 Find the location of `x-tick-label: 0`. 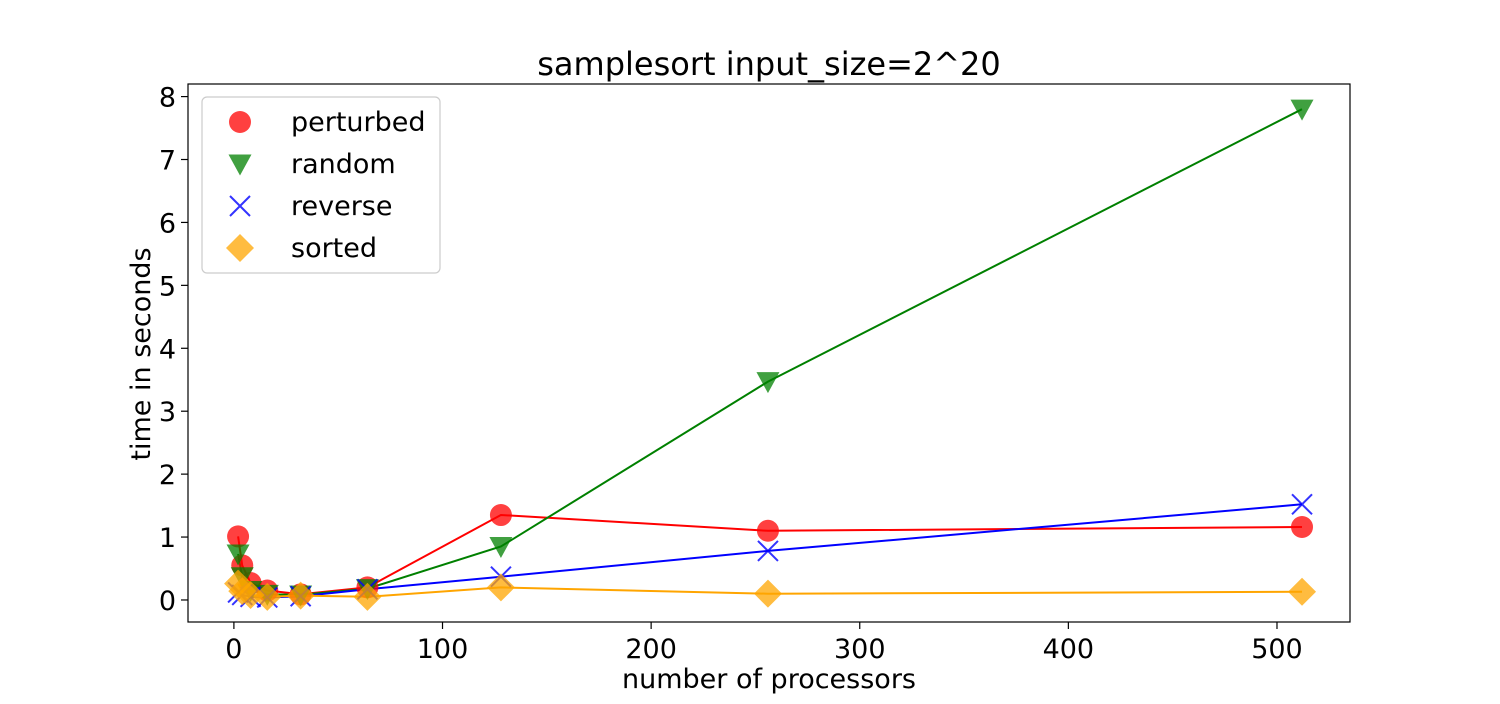

x-tick-label: 0 is located at coordinates (233, 649).